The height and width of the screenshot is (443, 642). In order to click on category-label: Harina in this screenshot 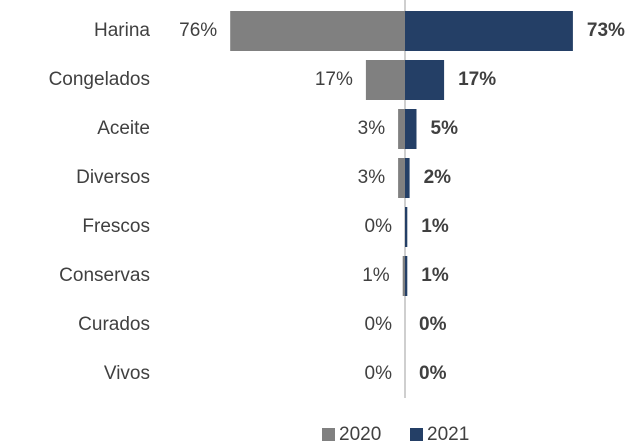, I will do `click(122, 30)`.